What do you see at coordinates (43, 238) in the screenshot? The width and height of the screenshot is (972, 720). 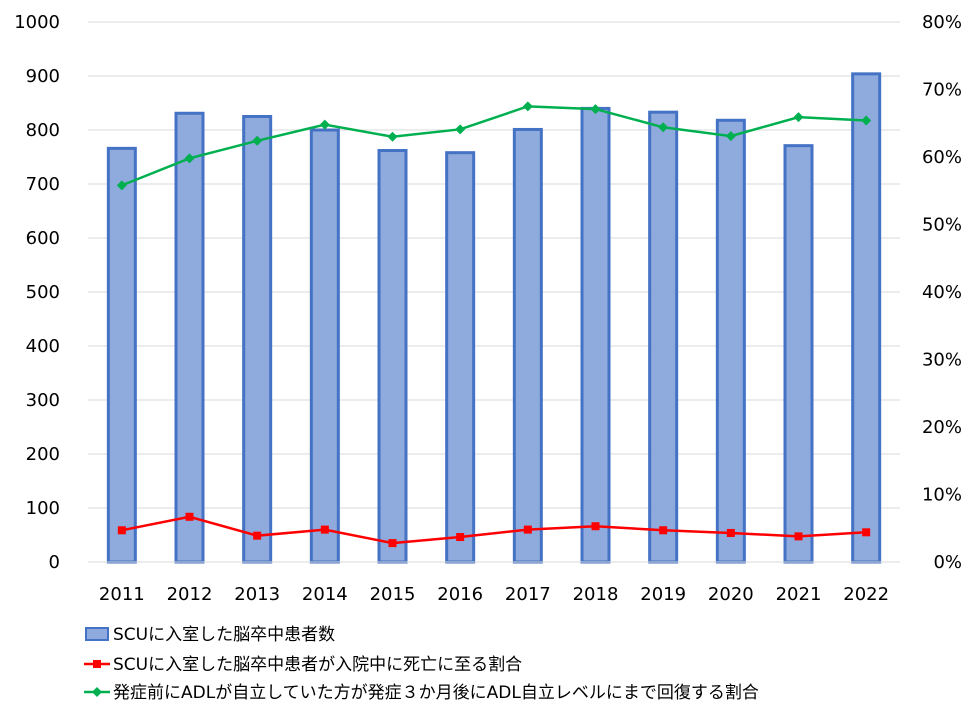 I see `y-tick-label: 600` at bounding box center [43, 238].